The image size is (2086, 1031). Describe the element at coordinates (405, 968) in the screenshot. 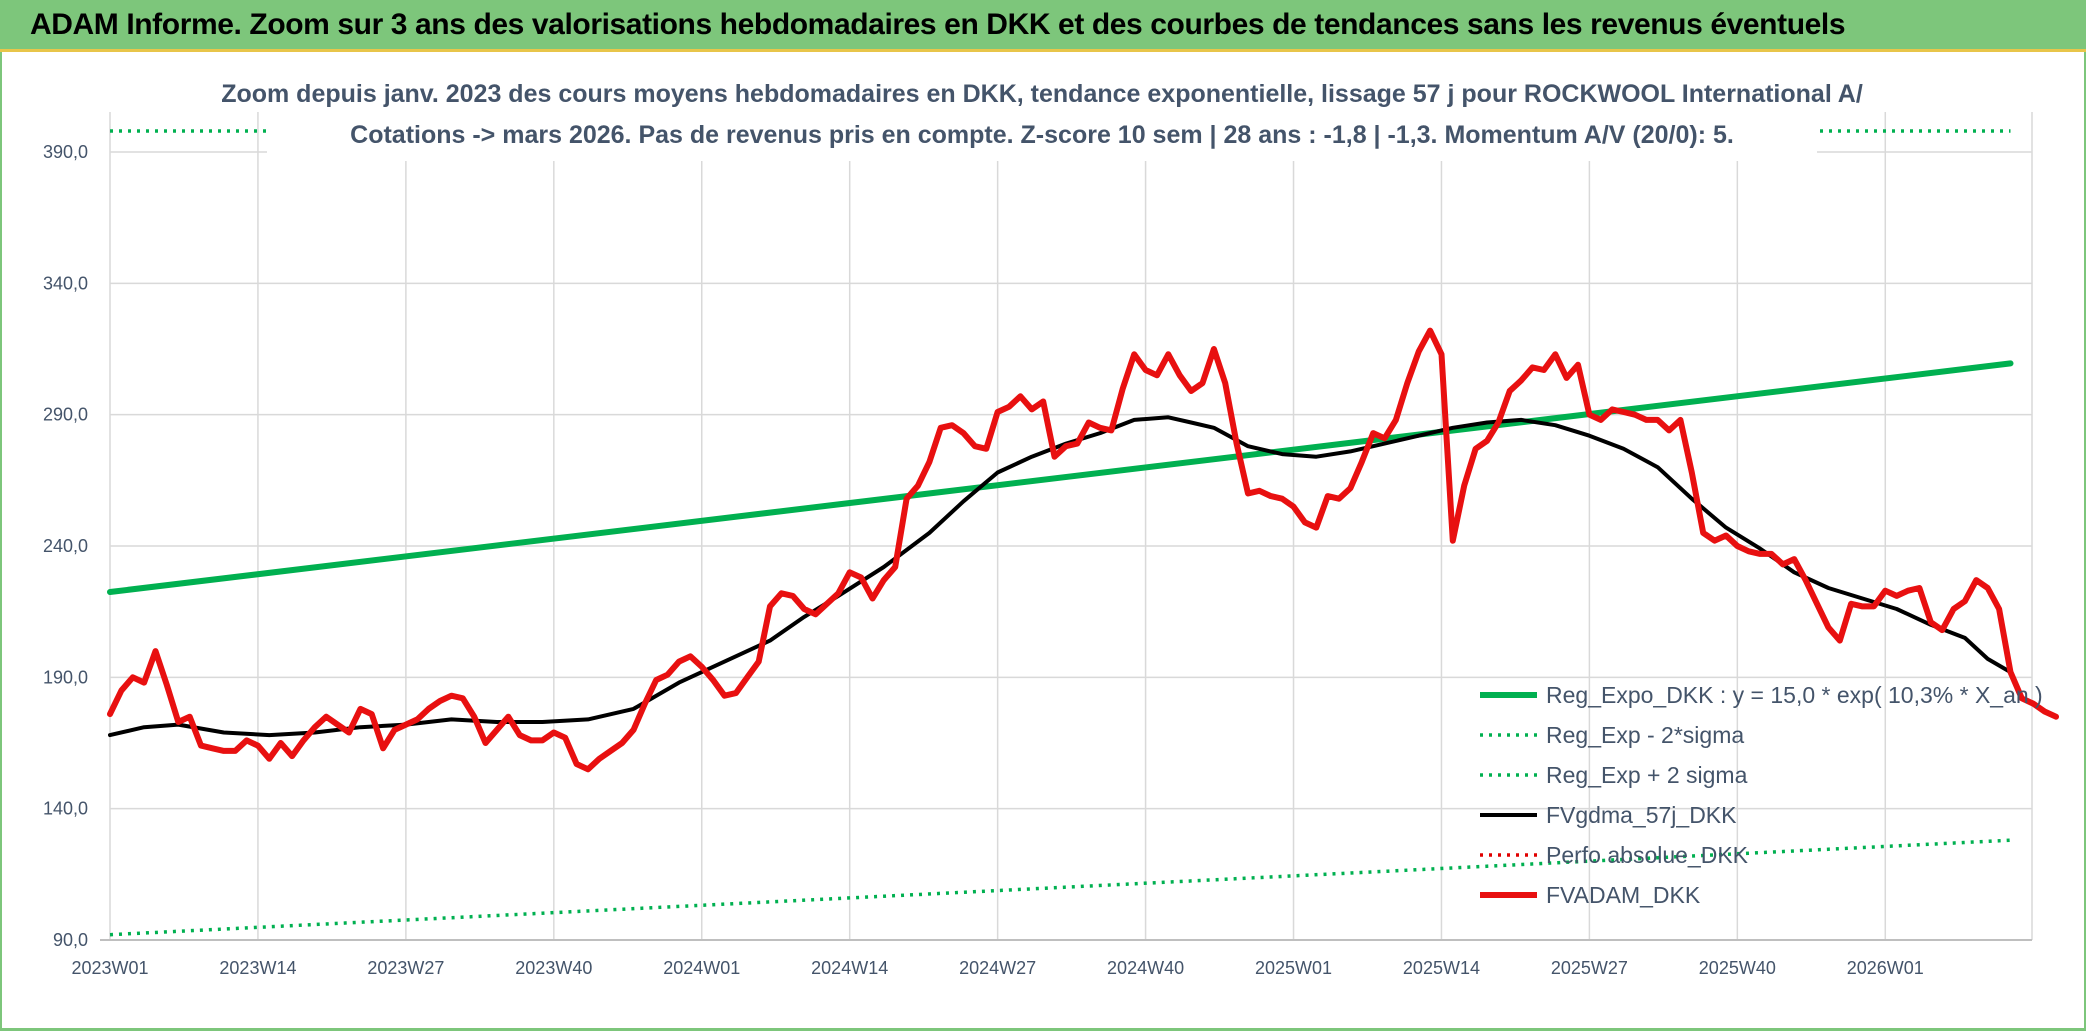

I see `x-tick-label: 2023W27` at that location.